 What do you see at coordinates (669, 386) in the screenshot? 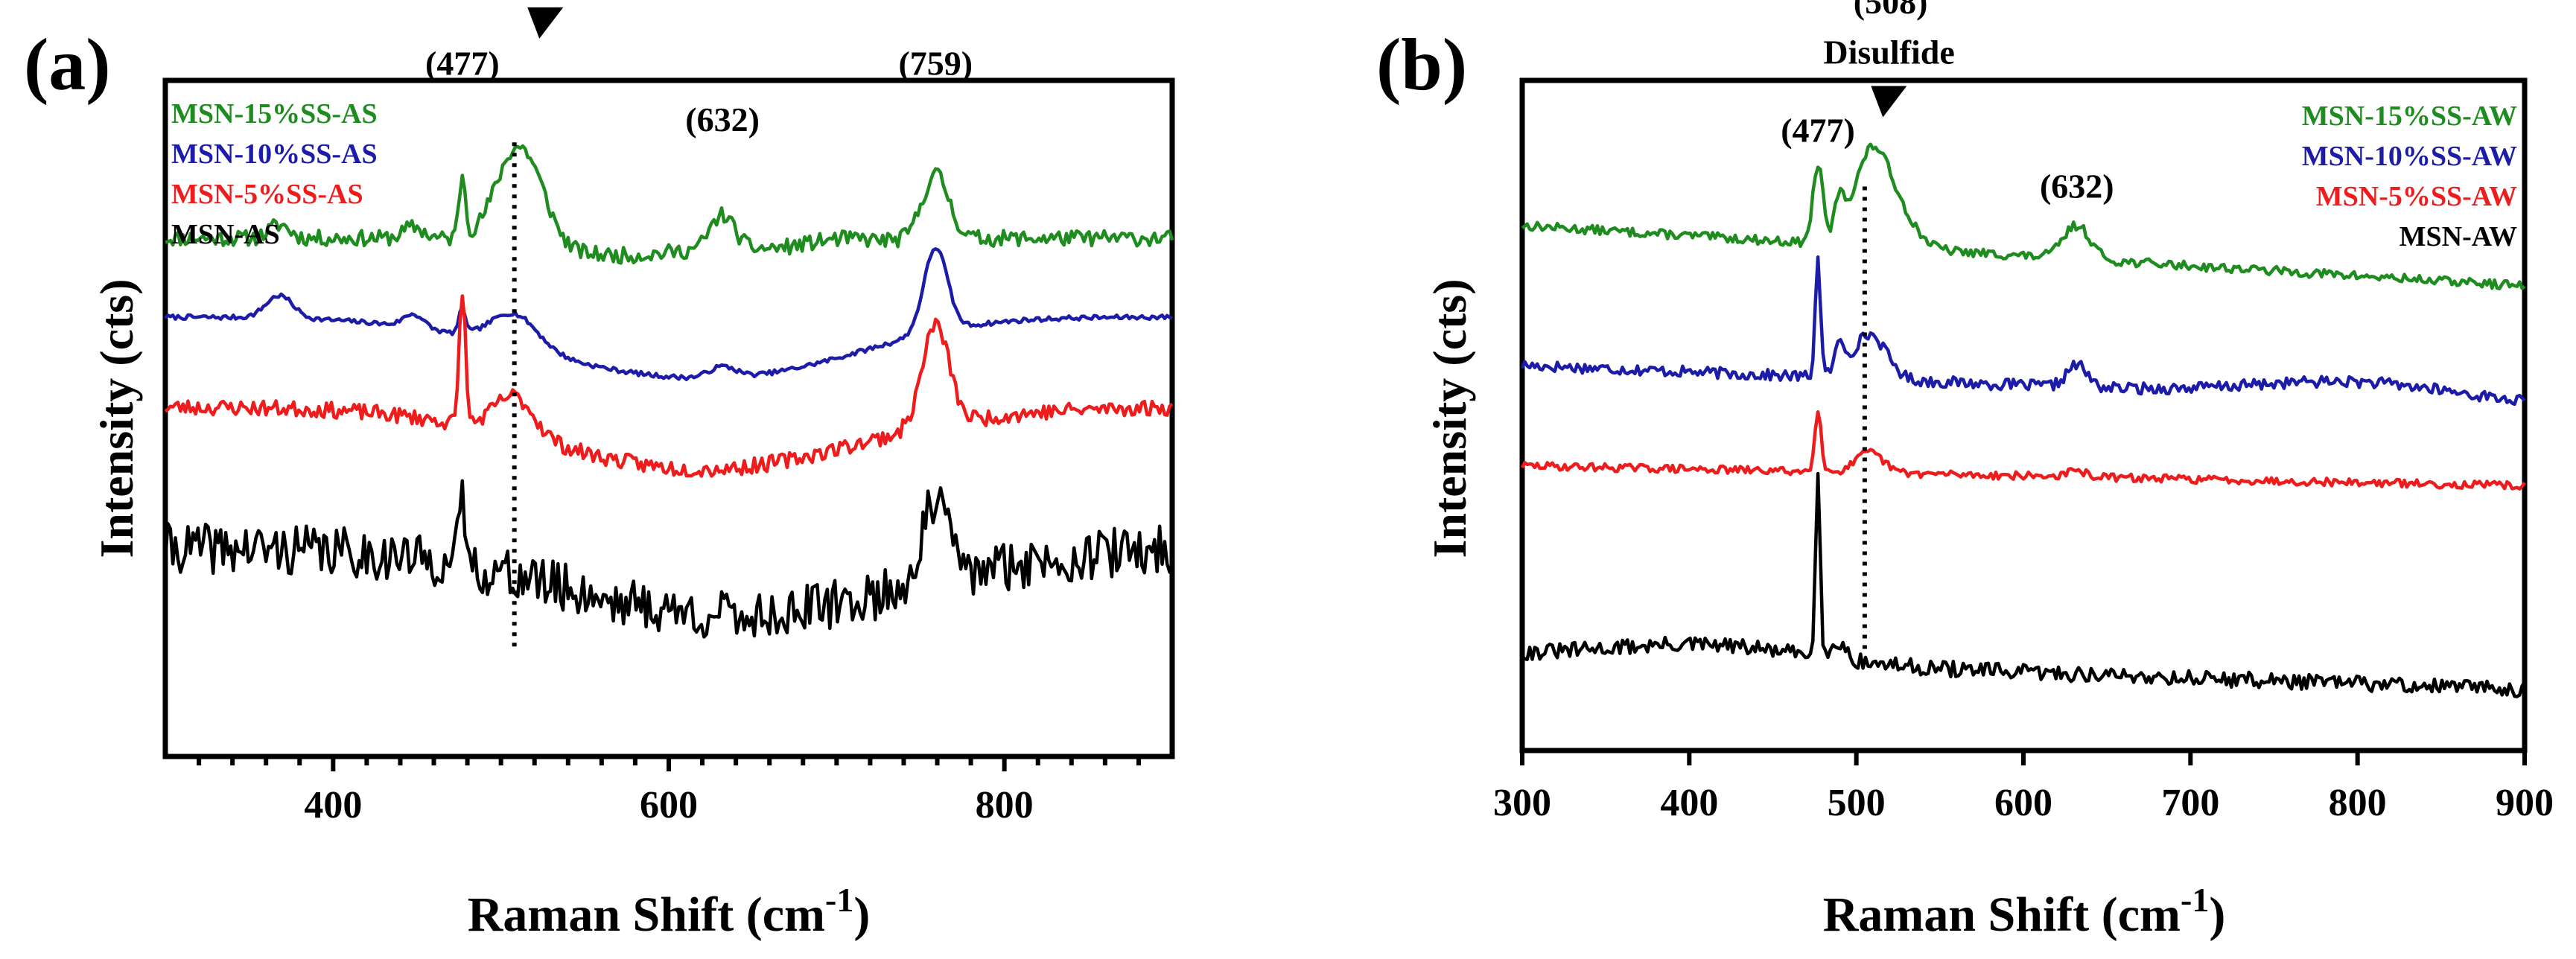
I see `series-line-MSN-5%SS-AS` at bounding box center [669, 386].